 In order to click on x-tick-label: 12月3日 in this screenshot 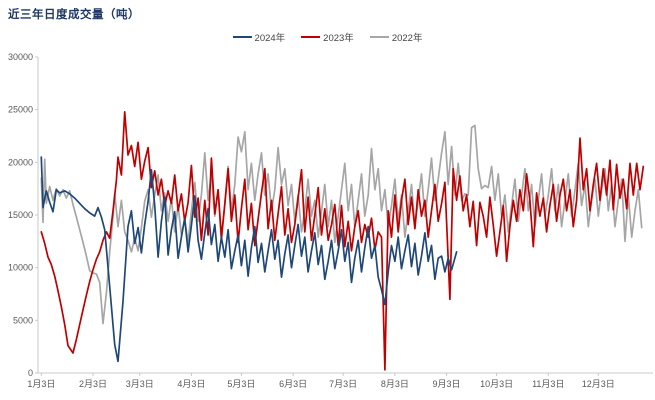, I will do `click(598, 384)`.